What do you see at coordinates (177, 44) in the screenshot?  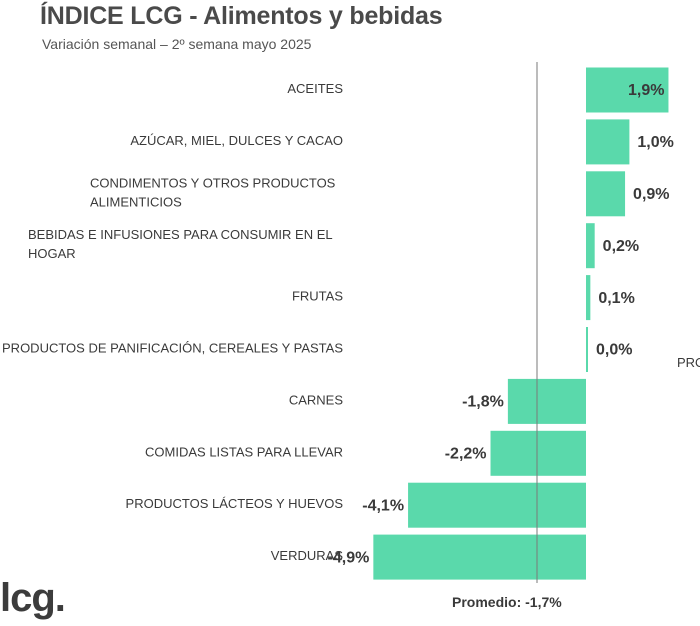 I see `chart-subtitle: Variación semanal – 2º semana mayo 2025` at bounding box center [177, 44].